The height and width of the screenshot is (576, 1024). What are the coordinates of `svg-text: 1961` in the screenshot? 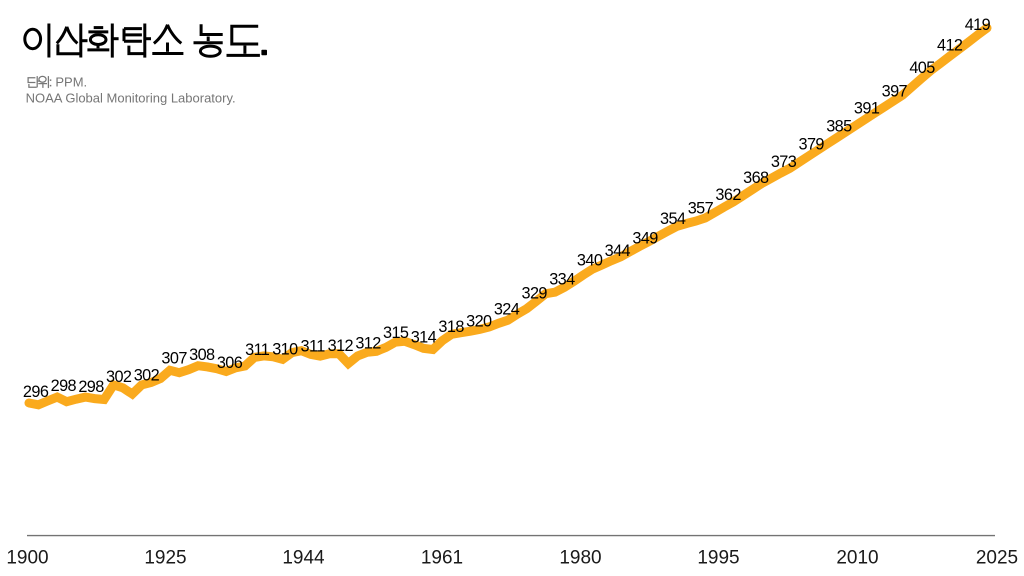 It's located at (442, 557).